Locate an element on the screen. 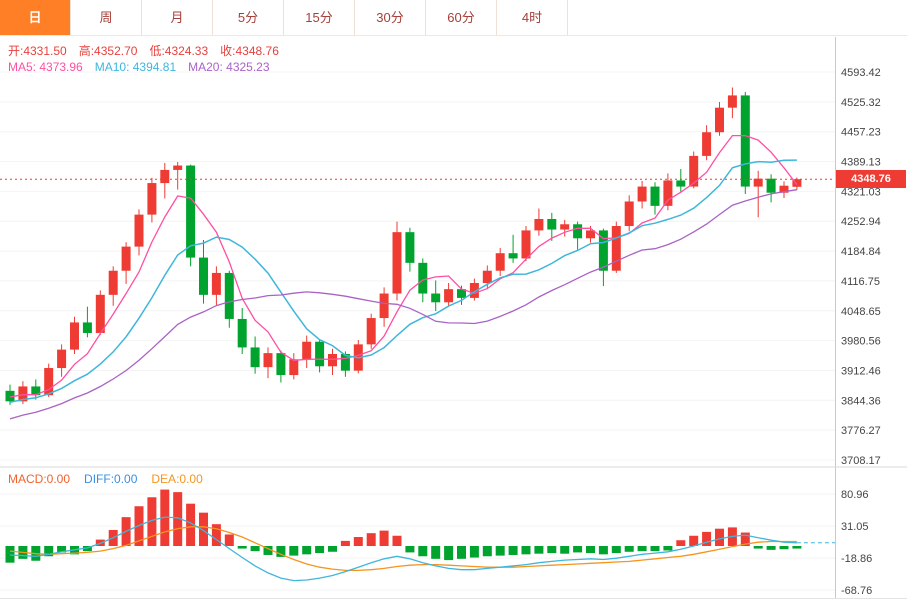 Image resolution: width=907 pixels, height=600 pixels. price-axis-label: 4116.75 is located at coordinates (860, 282).